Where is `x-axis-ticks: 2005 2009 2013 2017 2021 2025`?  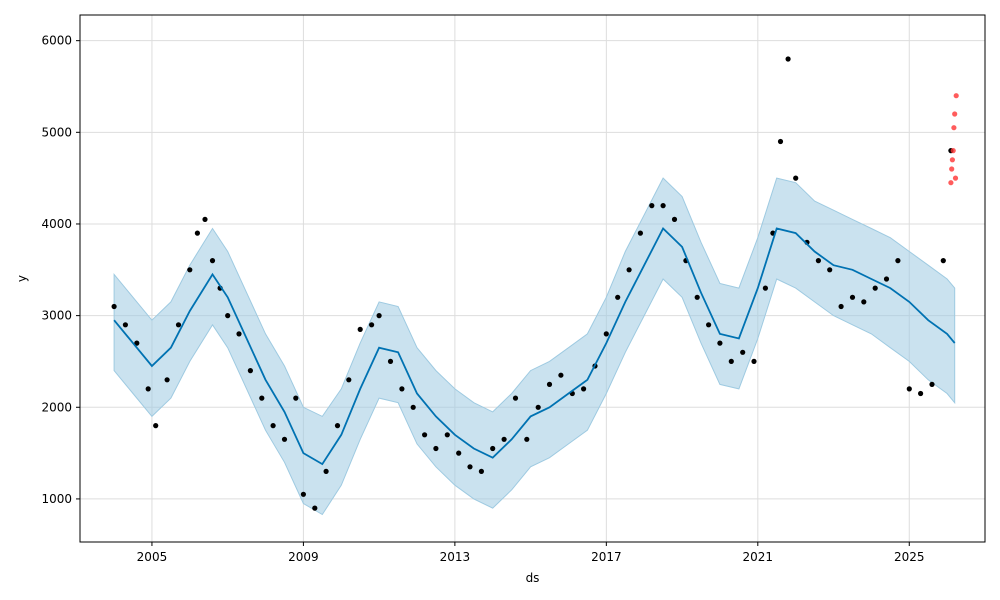 x-axis-ticks: 2005 2009 2013 2017 2021 2025 is located at coordinates (531, 553).